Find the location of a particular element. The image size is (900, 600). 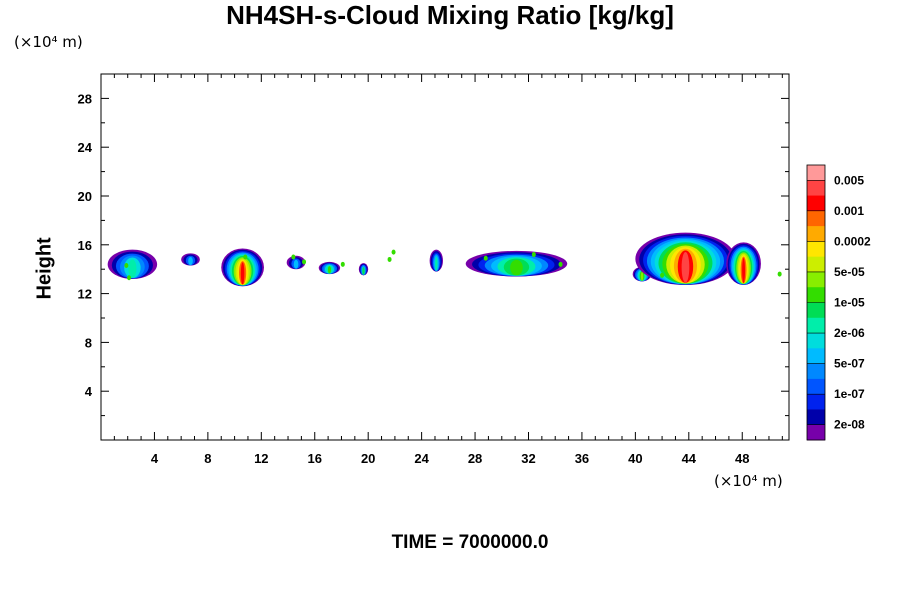

x-tick-label: 16 is located at coordinates (315, 458).